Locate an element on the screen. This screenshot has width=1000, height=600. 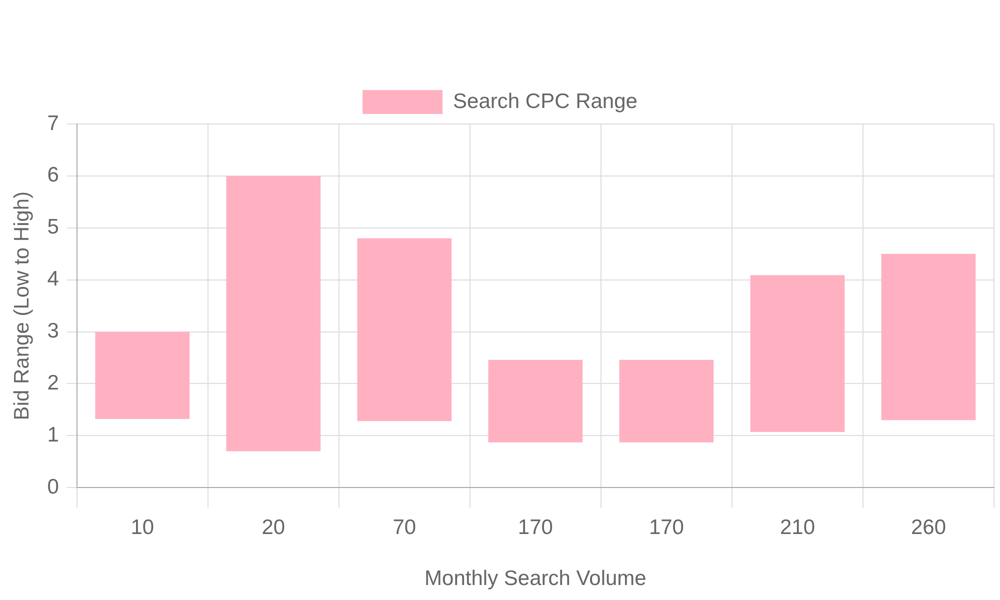
x-tick-label: 260 is located at coordinates (928, 527).